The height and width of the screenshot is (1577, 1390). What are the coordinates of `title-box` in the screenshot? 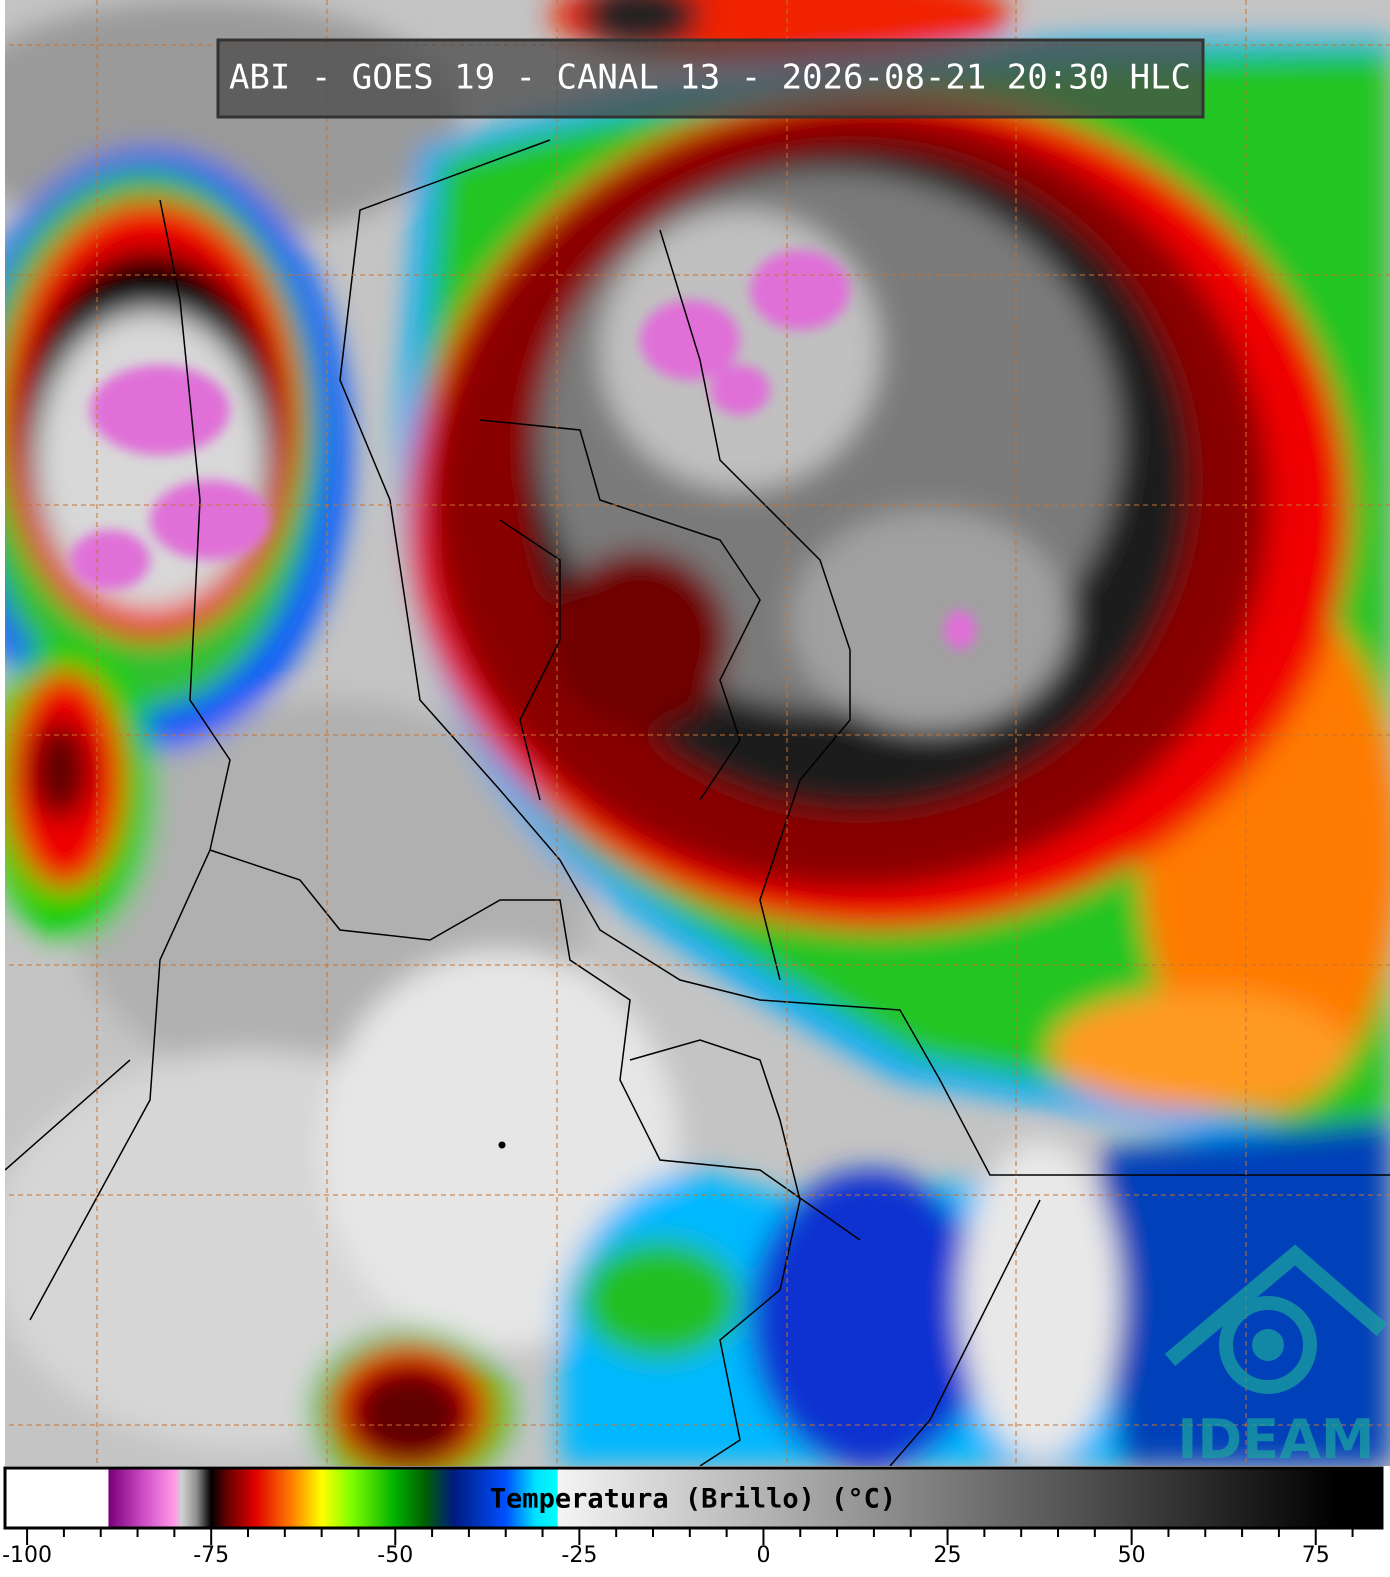 It's located at (710, 78).